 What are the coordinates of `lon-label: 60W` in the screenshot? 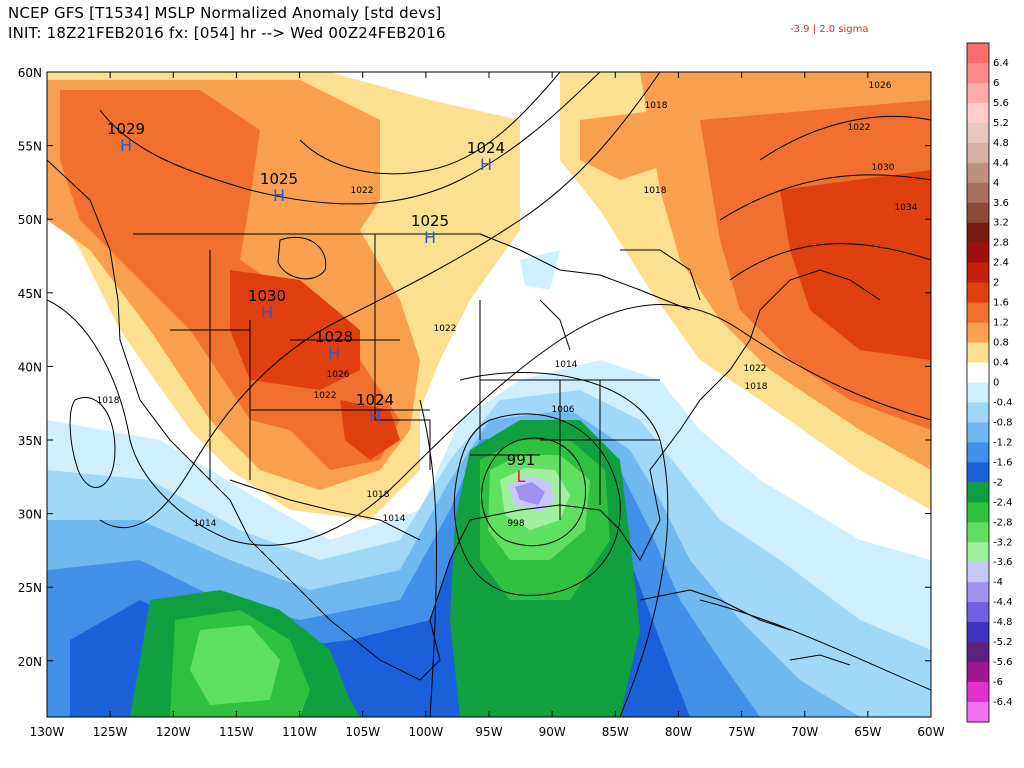 It's located at (930, 732).